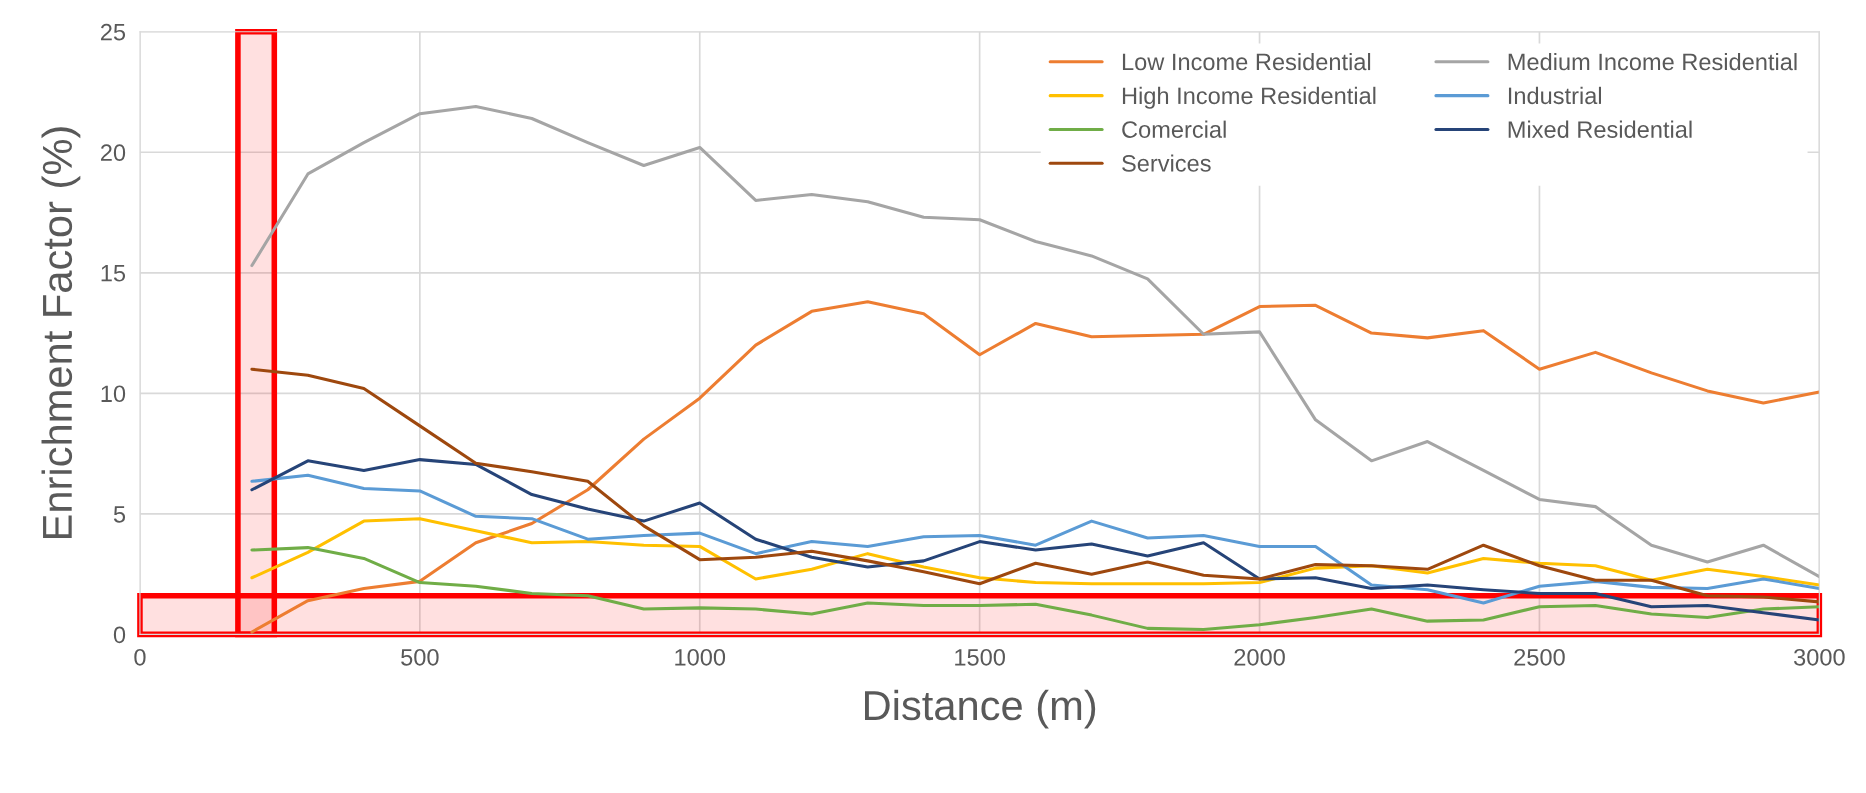  I want to click on y-tick-label: 20, so click(113, 153).